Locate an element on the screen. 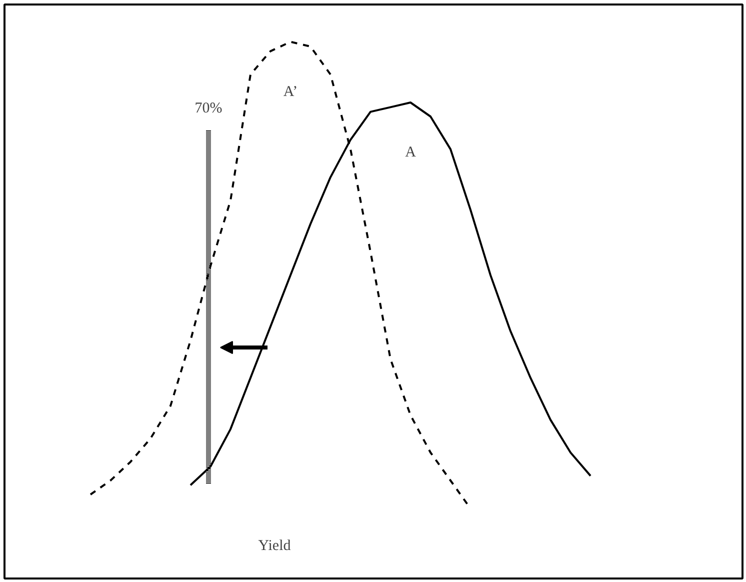  annotation: 70% is located at coordinates (208, 108).